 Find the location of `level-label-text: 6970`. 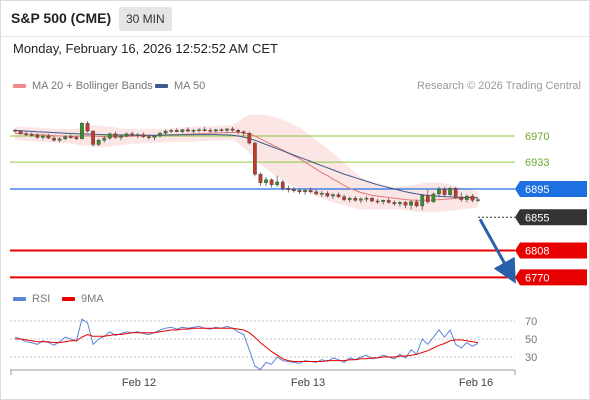

level-label-text: 6970 is located at coordinates (537, 137).